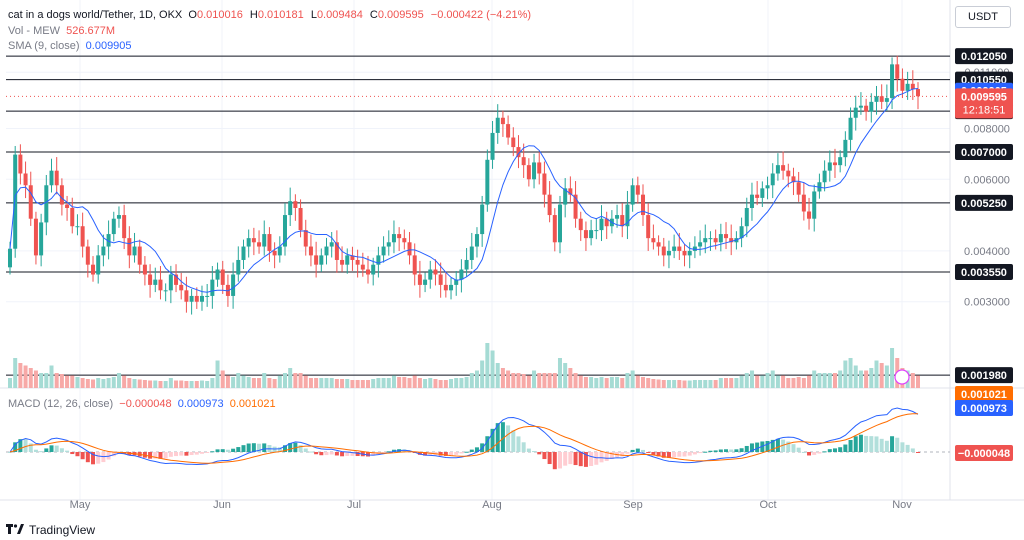 Image resolution: width=1024 pixels, height=540 pixels. Describe the element at coordinates (70, 46) in the screenshot. I see `sma-legend: SMA (9, close) 0.009905` at that location.